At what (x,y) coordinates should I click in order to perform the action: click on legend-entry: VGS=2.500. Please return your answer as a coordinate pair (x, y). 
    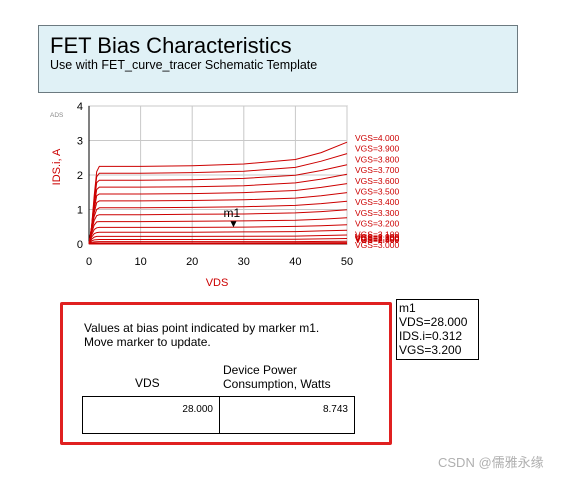
    Looking at the image, I should click on (377, 239).